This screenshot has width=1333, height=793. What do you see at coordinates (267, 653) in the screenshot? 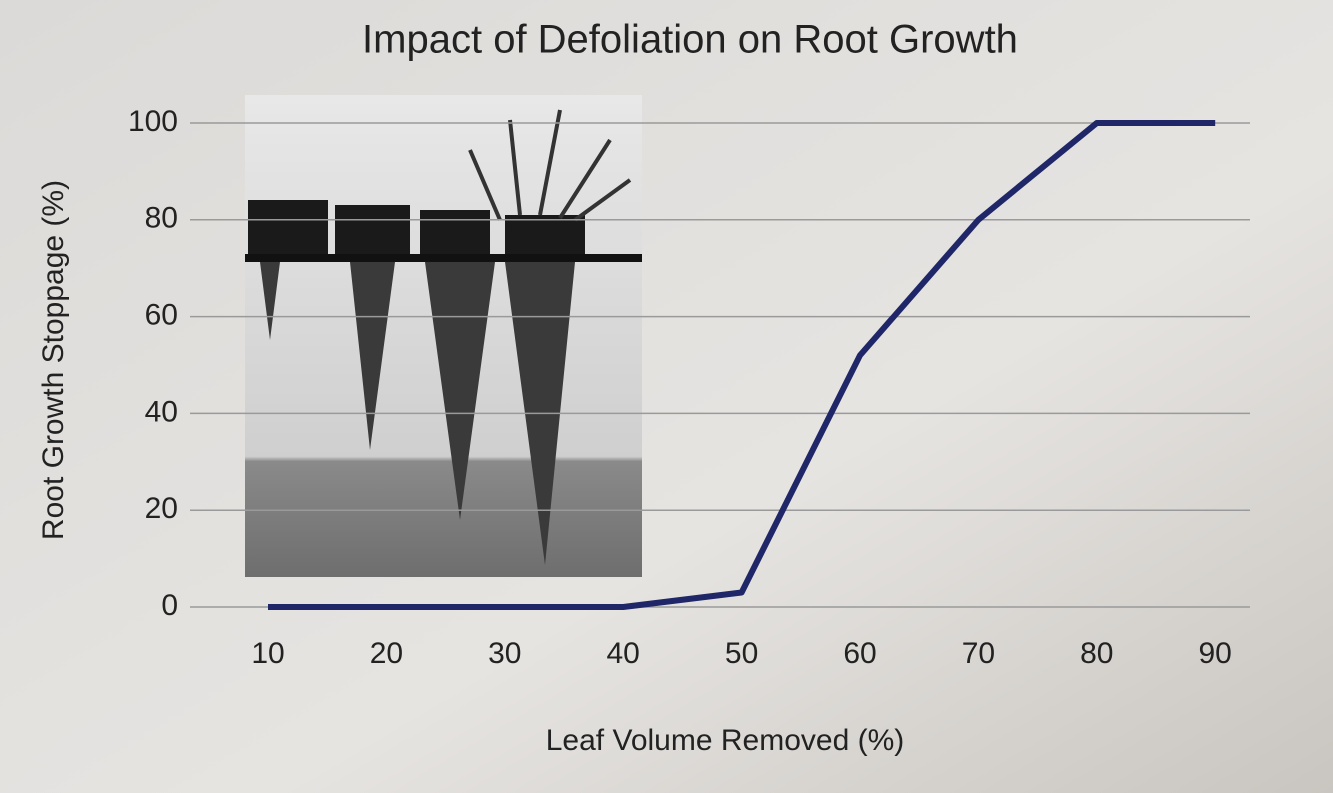
I see `x-tick-label: 10` at bounding box center [267, 653].